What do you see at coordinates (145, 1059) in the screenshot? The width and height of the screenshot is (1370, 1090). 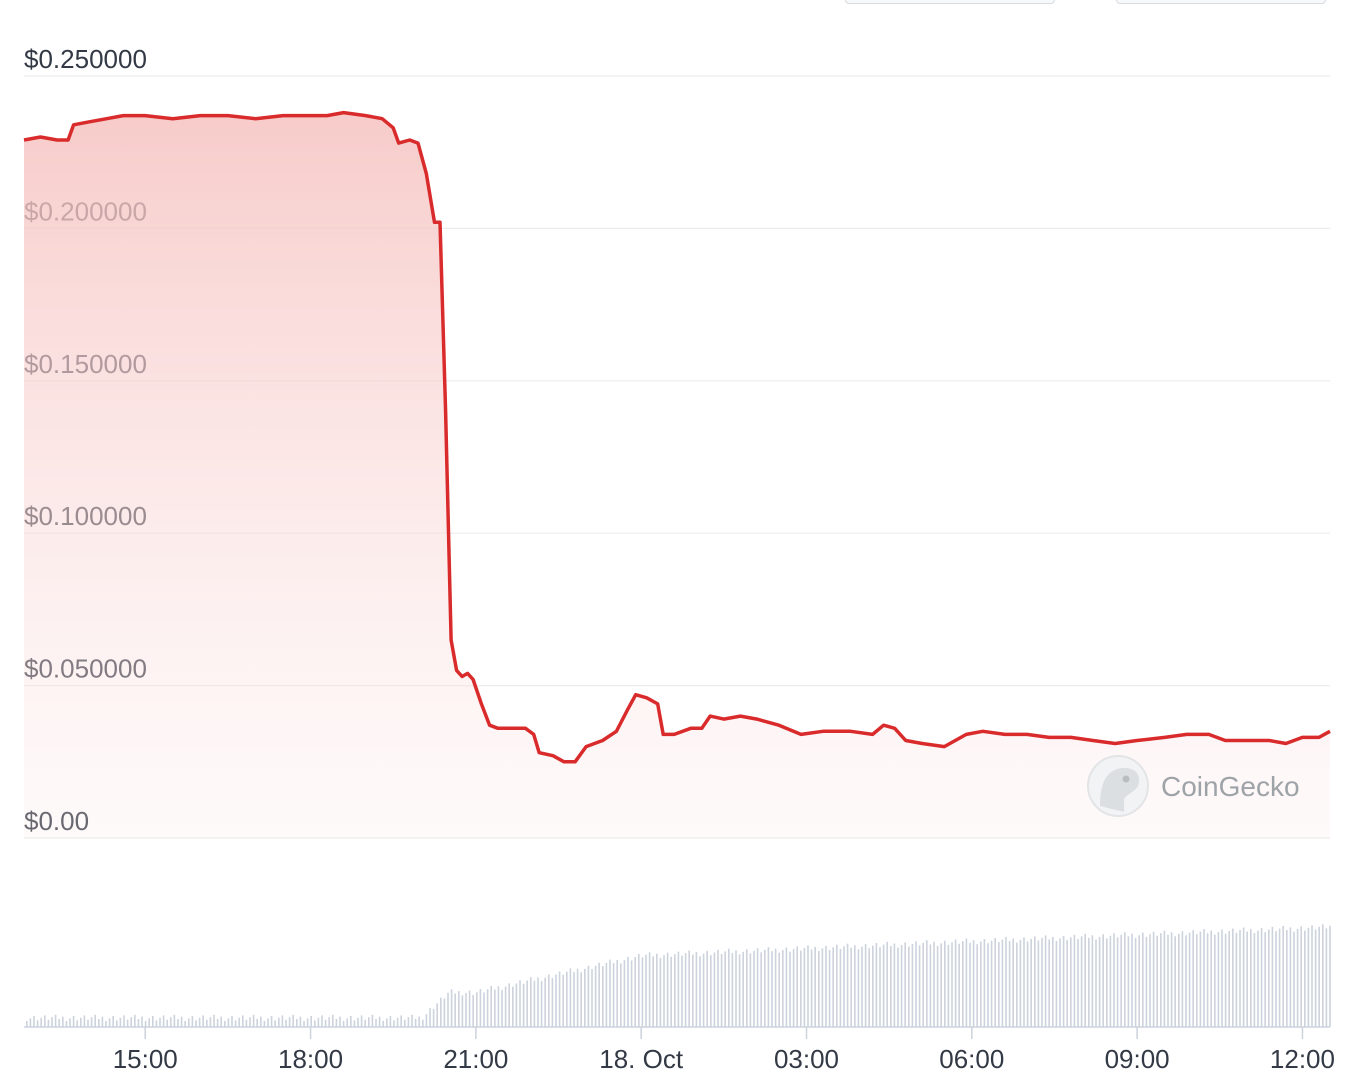 I see `x-tick-label: 15:00` at bounding box center [145, 1059].